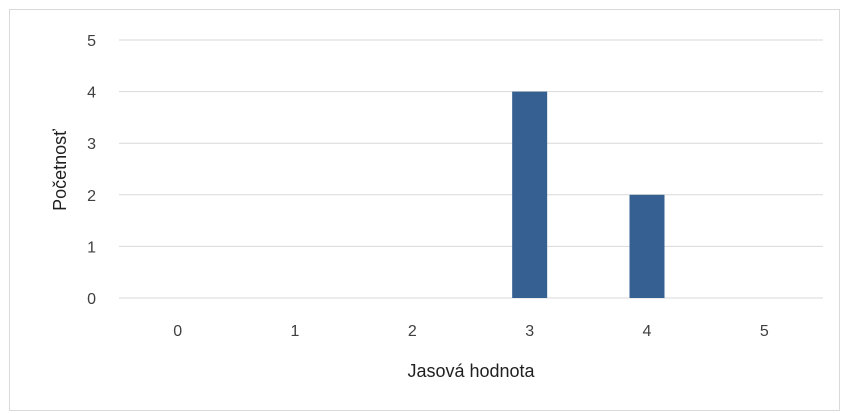 Image resolution: width=841 pixels, height=413 pixels. What do you see at coordinates (764, 331) in the screenshot?
I see `x-tick-label: 5` at bounding box center [764, 331].